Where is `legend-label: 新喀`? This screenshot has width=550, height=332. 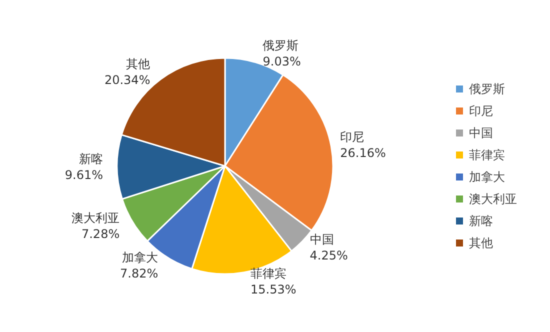 legend-label: 新喀 is located at coordinates (481, 221).